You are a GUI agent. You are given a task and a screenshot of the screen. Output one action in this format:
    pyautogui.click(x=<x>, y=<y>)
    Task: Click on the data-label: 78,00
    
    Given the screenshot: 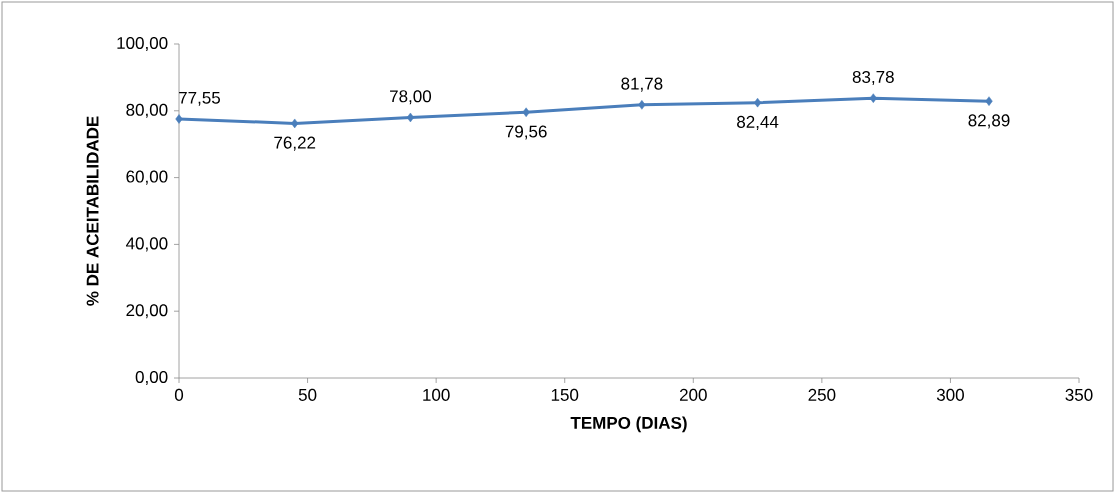 What is the action you would take?
    pyautogui.click(x=411, y=97)
    